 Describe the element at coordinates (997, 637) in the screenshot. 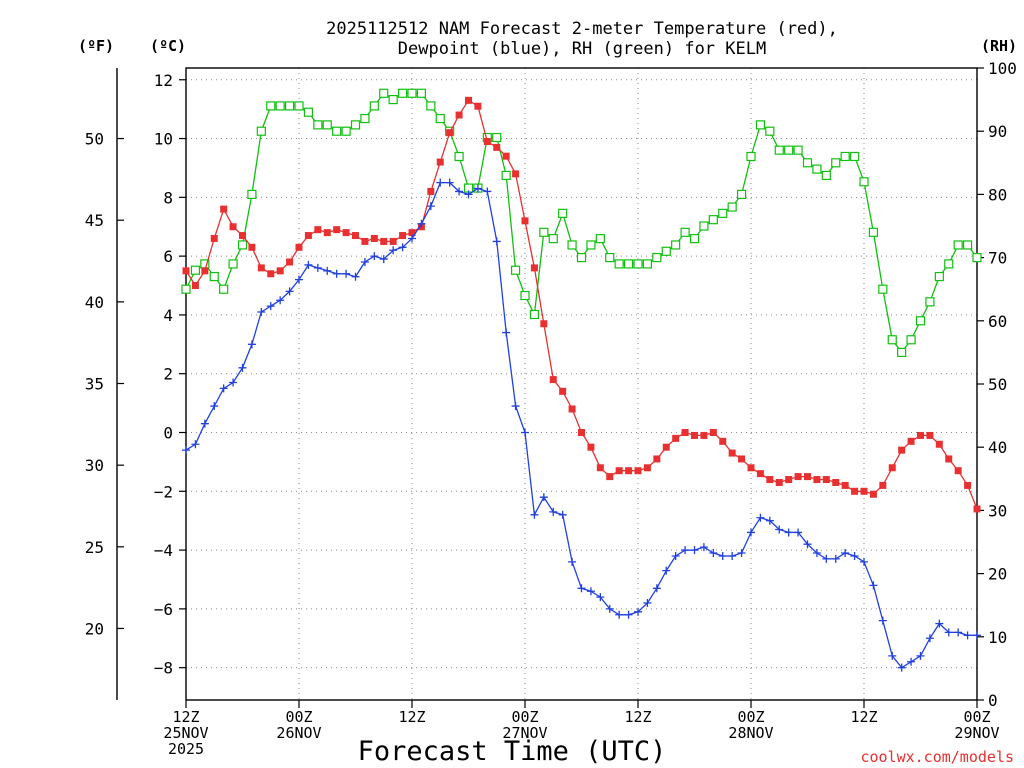

I see `rh-tick-label: 10` at that location.